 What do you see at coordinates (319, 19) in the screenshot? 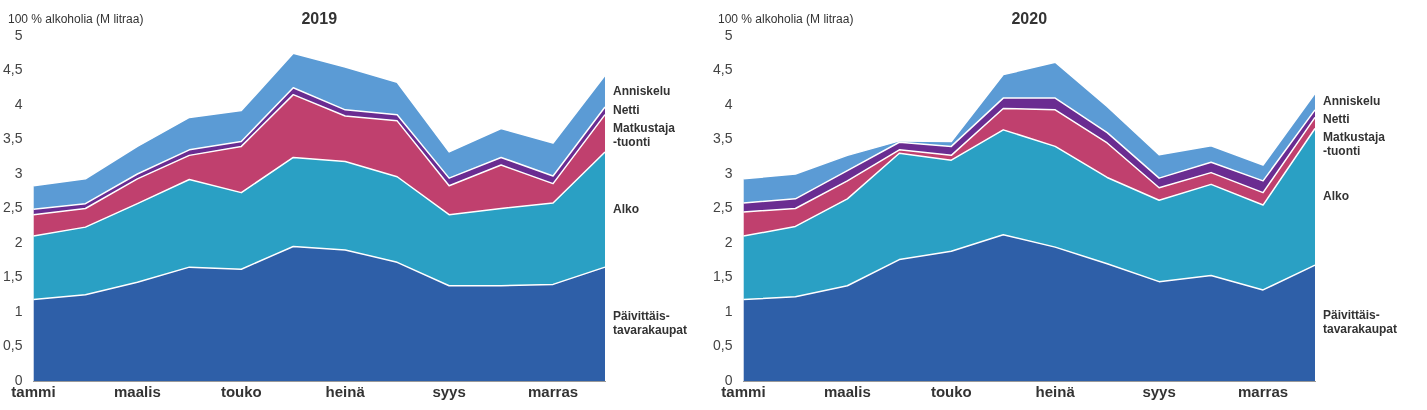
I see `chart-title: 2019` at bounding box center [319, 19].